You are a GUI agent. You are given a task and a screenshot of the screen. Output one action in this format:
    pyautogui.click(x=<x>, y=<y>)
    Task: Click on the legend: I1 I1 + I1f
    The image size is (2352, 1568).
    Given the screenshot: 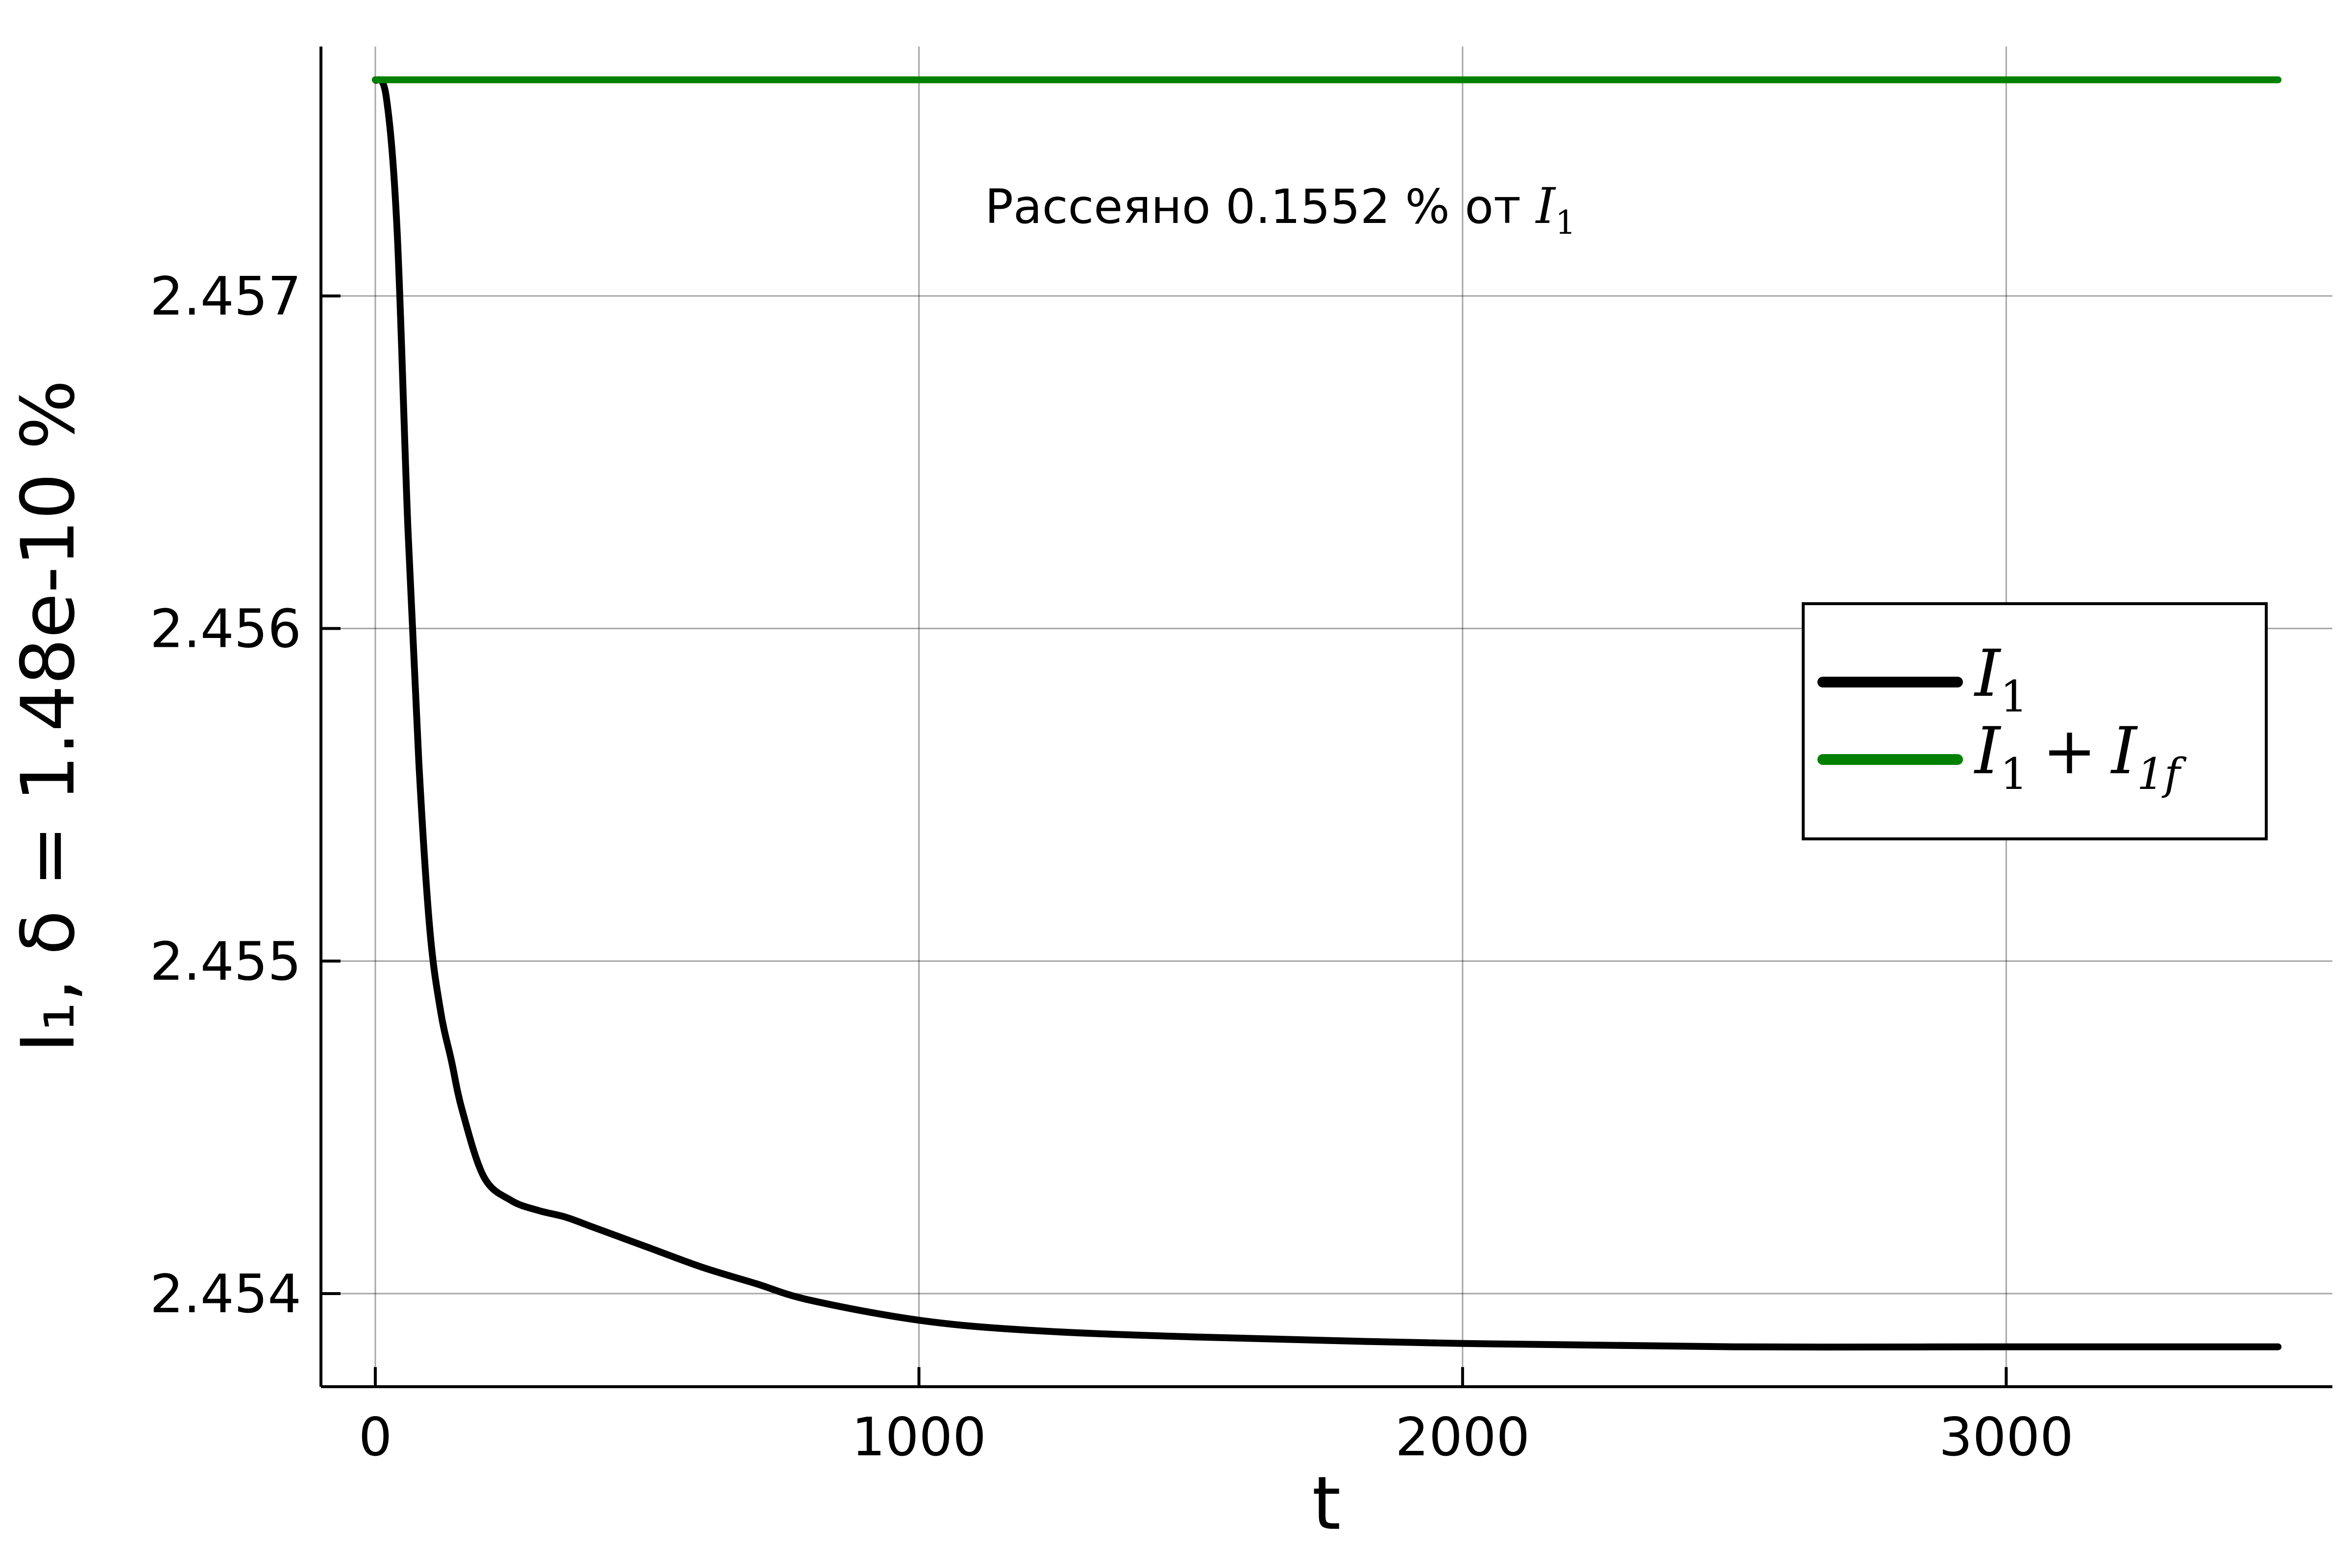 What is the action you would take?
    pyautogui.click(x=2035, y=721)
    